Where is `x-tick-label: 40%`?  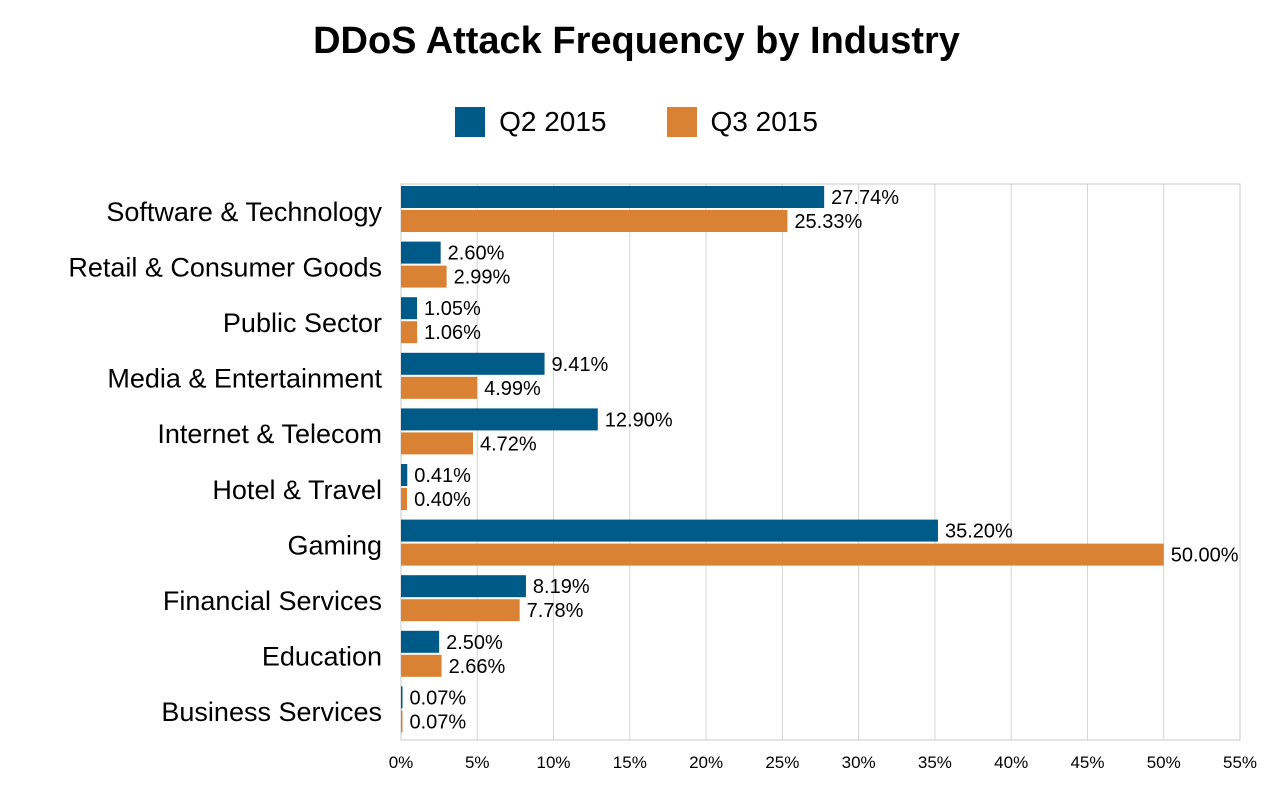 x-tick-label: 40% is located at coordinates (1011, 762).